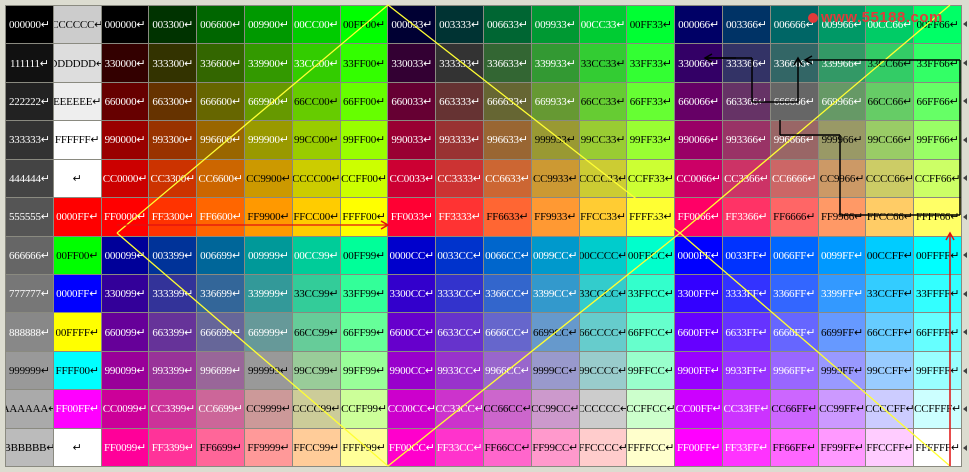 This screenshot has width=969, height=472. Describe the element at coordinates (651, 370) in the screenshot. I see `color-cell: 99FFCC↵` at that location.